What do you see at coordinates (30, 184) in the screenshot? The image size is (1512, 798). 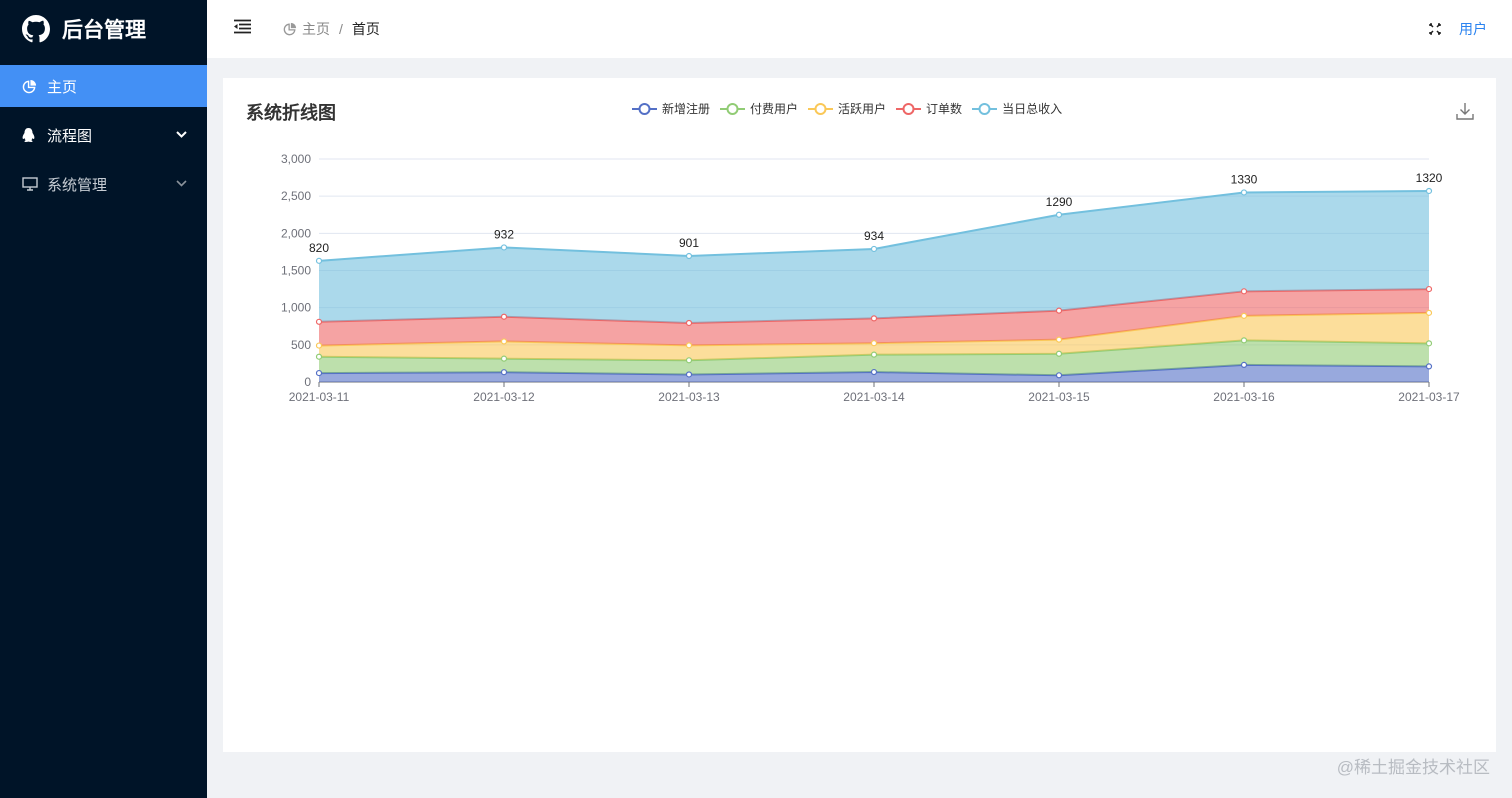 I see `monitor-icon` at bounding box center [30, 184].